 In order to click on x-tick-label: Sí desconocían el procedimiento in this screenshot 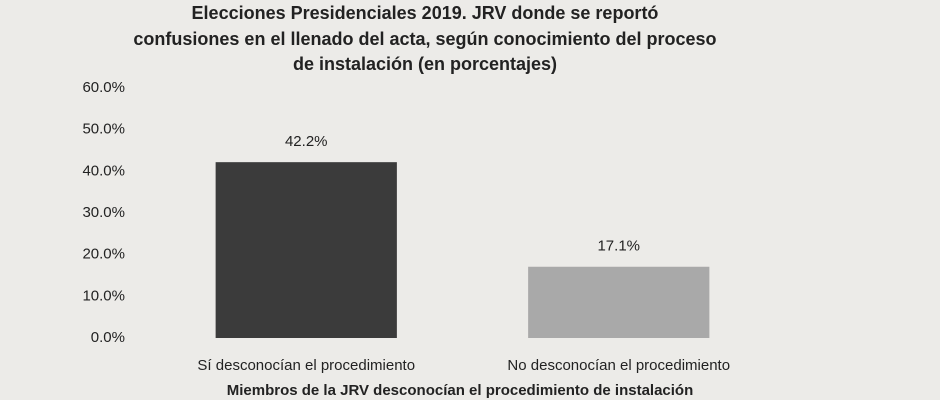, I will do `click(306, 365)`.